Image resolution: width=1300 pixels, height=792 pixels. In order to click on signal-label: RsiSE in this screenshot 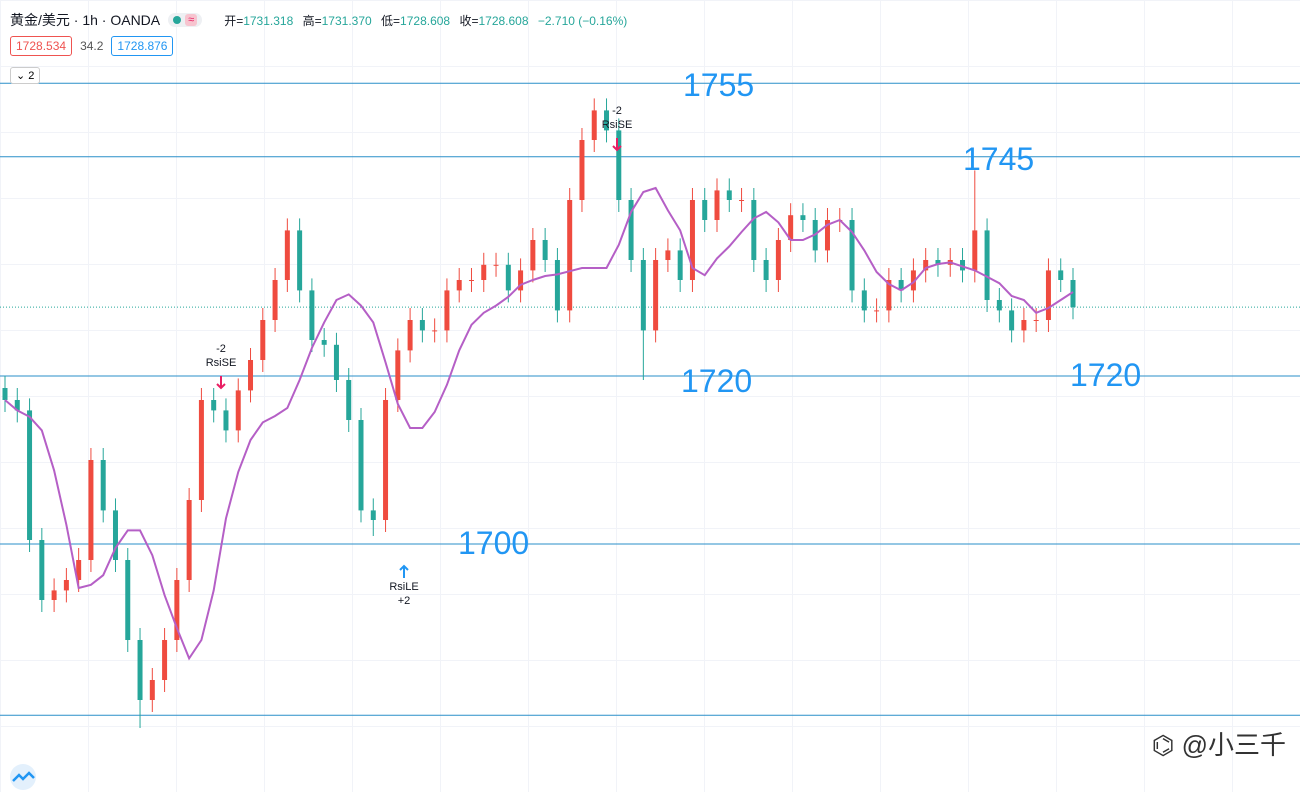, I will do `click(617, 125)`.